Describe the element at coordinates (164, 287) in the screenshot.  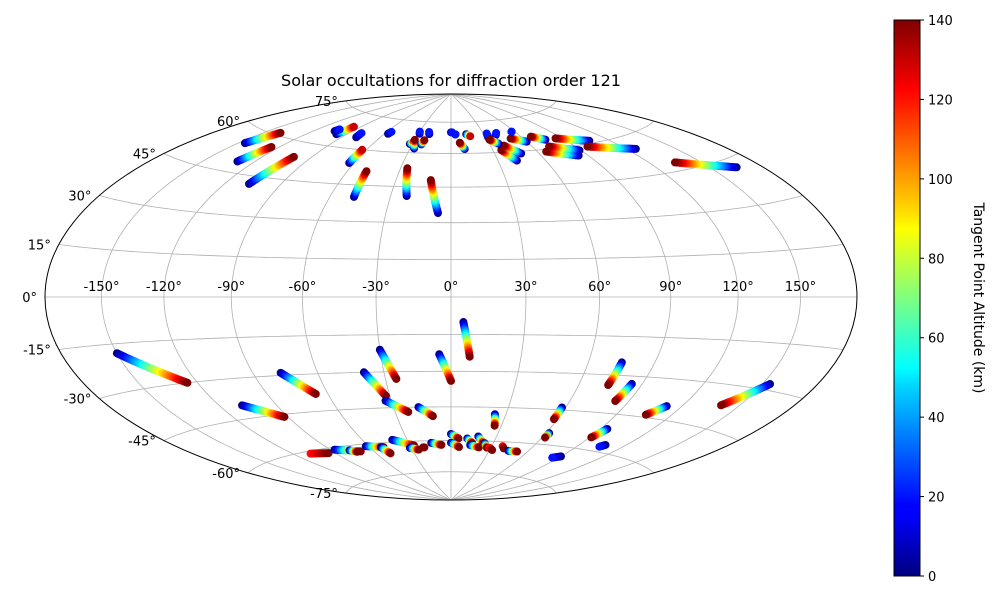
I see `longitude-tick-label: -120°` at that location.